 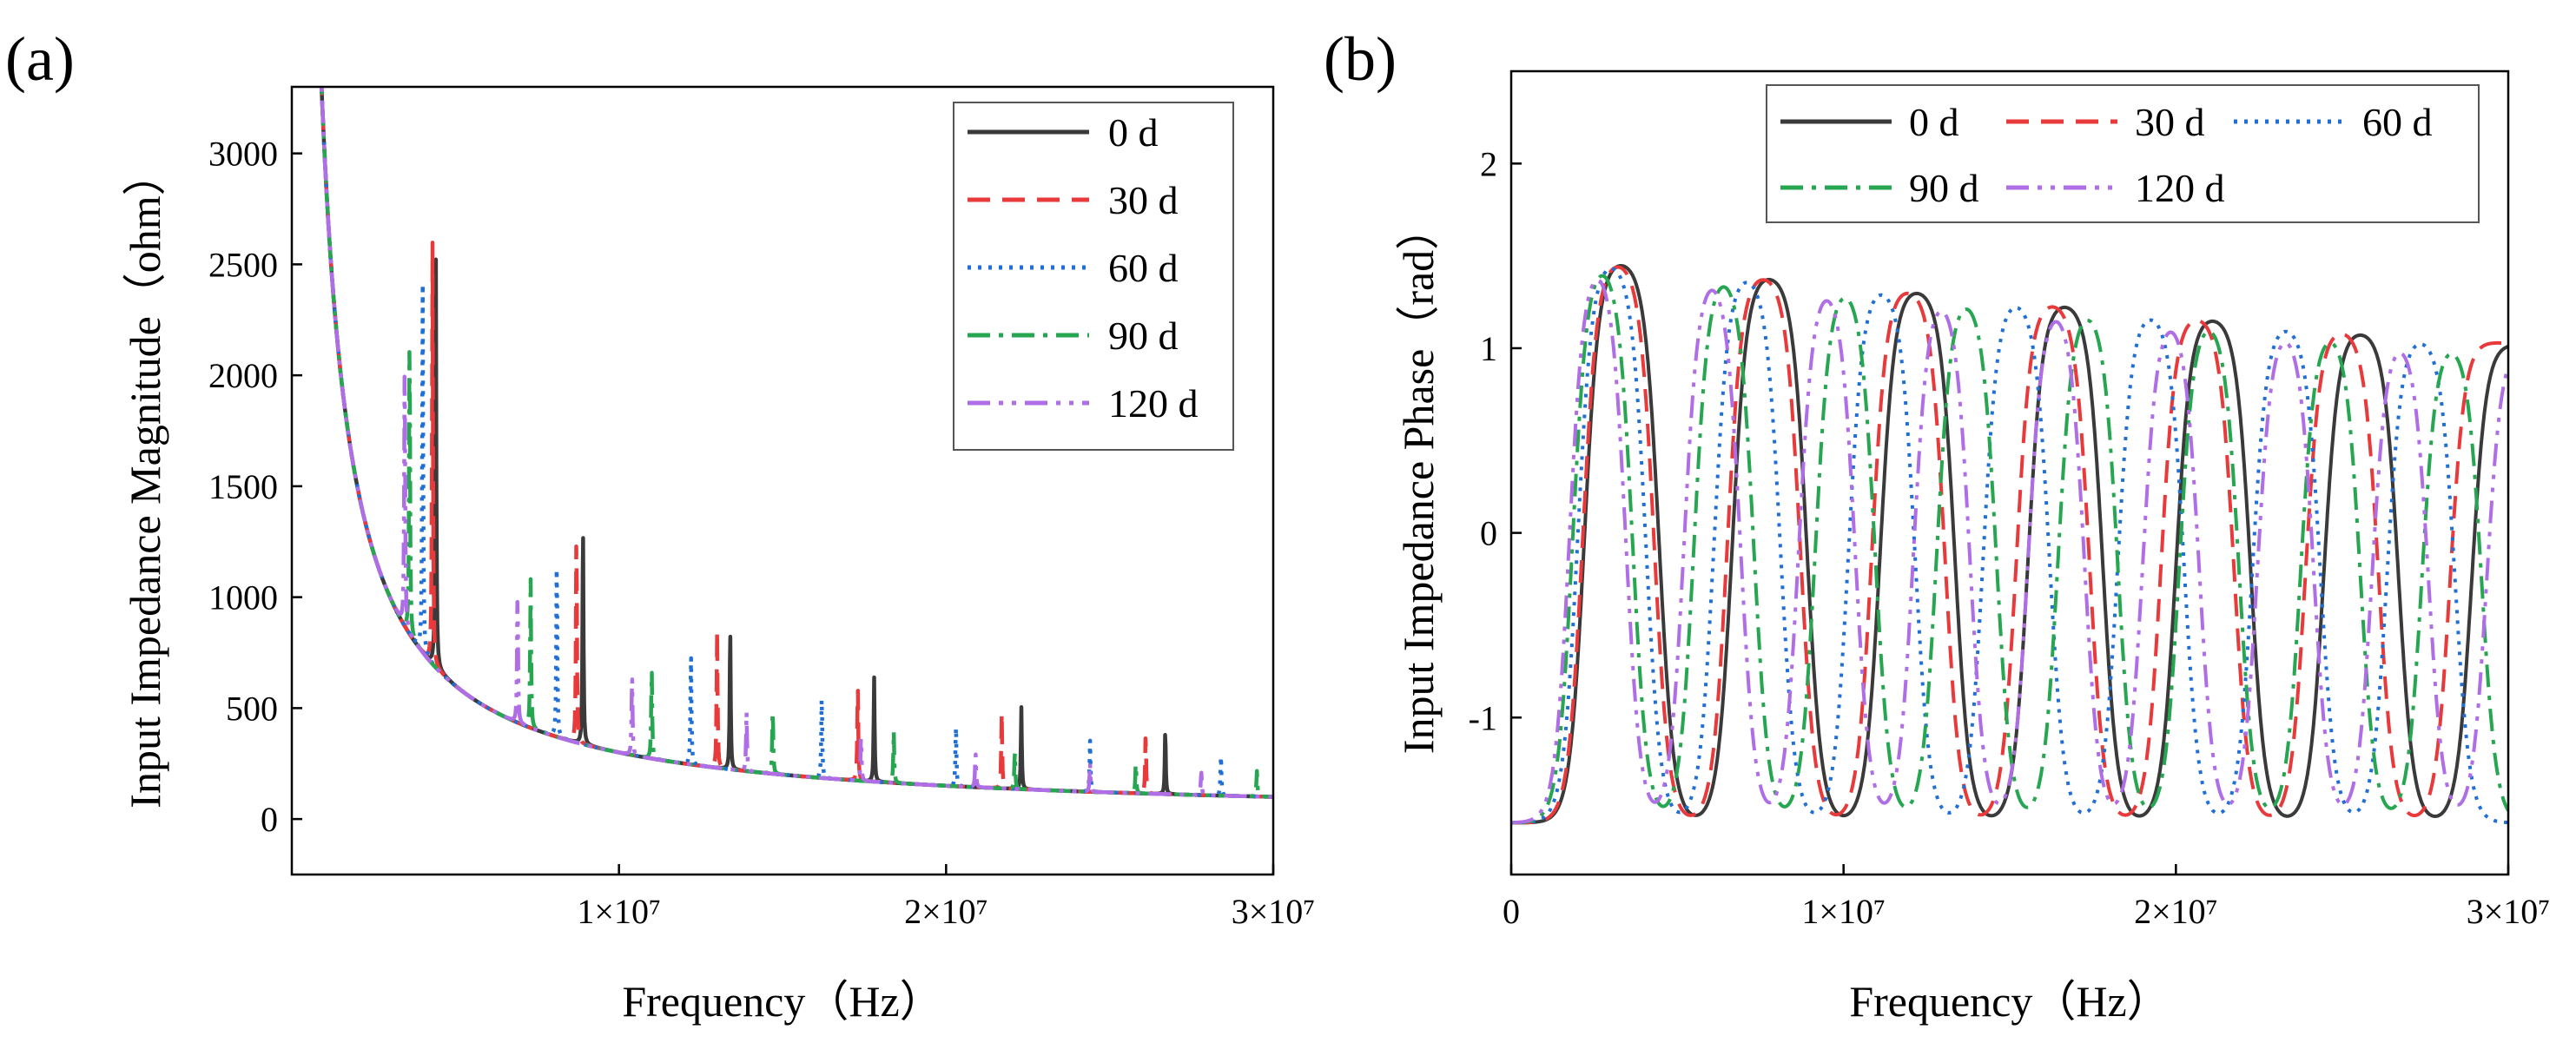 What do you see at coordinates (1143, 200) in the screenshot?
I see `legend-label-30-d: 30 d` at bounding box center [1143, 200].